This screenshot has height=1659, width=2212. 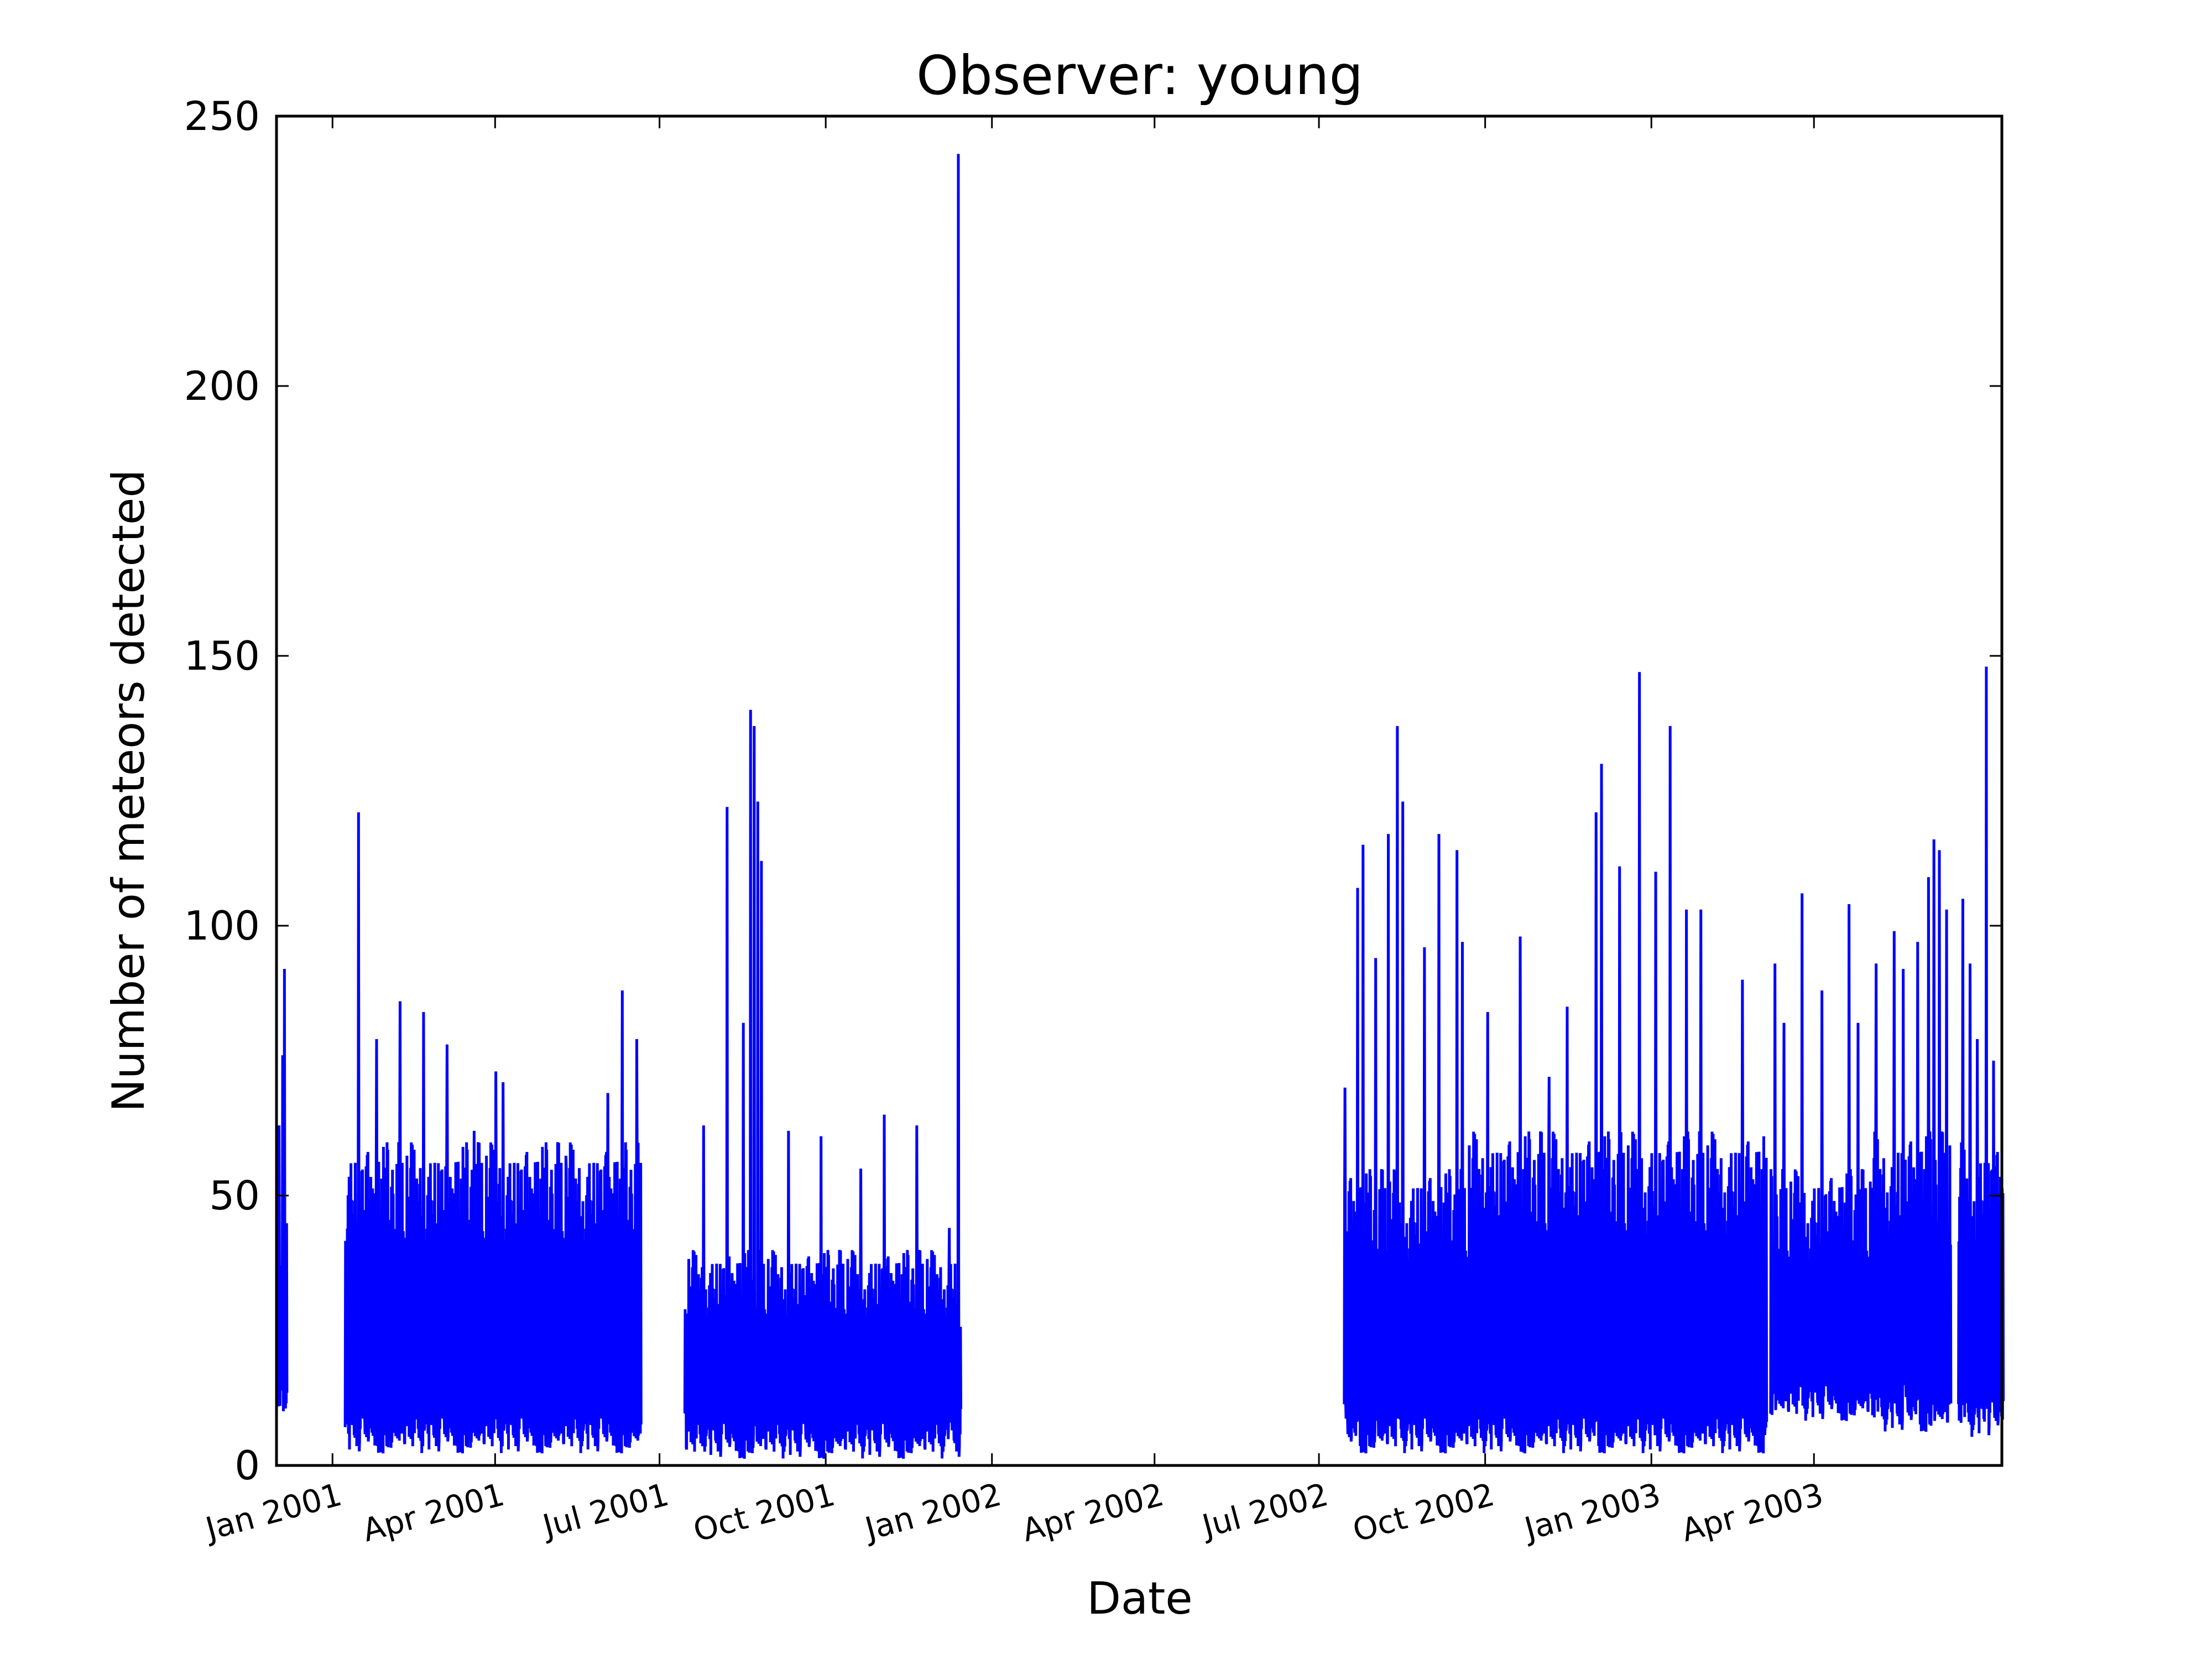 I want to click on y-tick-label-150: 150, so click(x=222, y=656).